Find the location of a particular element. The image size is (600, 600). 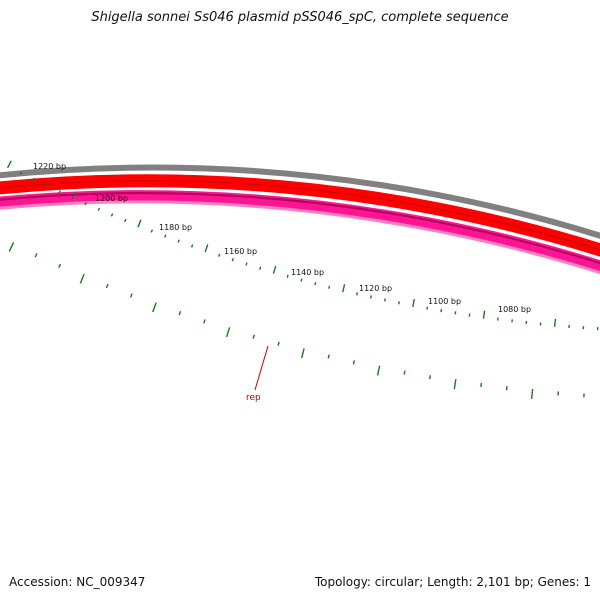

rep-gene-arc-edge is located at coordinates (300, 228).